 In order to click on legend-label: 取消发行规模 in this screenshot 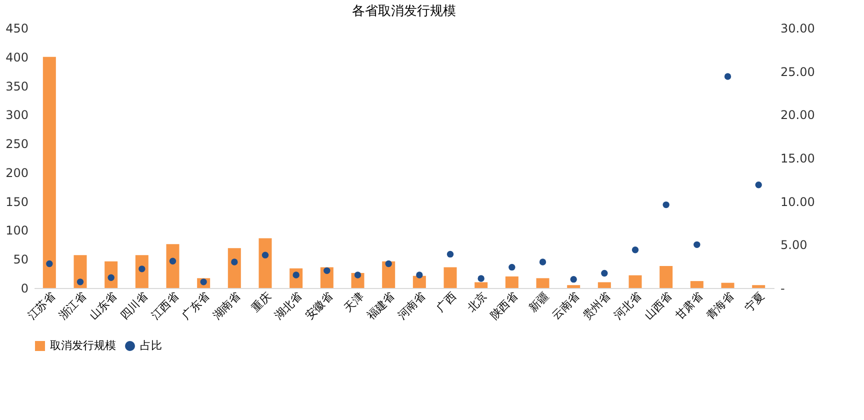, I will do `click(83, 345)`.